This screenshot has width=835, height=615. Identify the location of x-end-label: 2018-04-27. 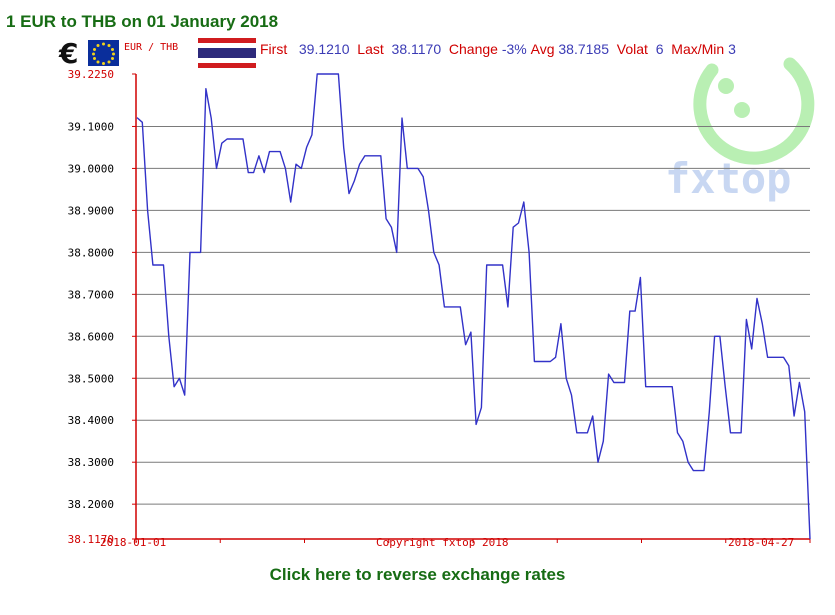
(761, 542).